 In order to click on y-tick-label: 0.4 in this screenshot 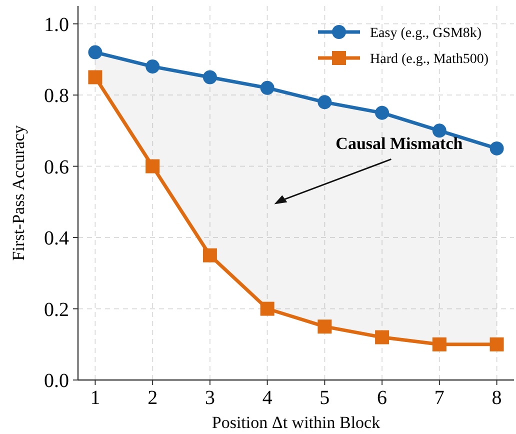, I will do `click(56, 239)`.